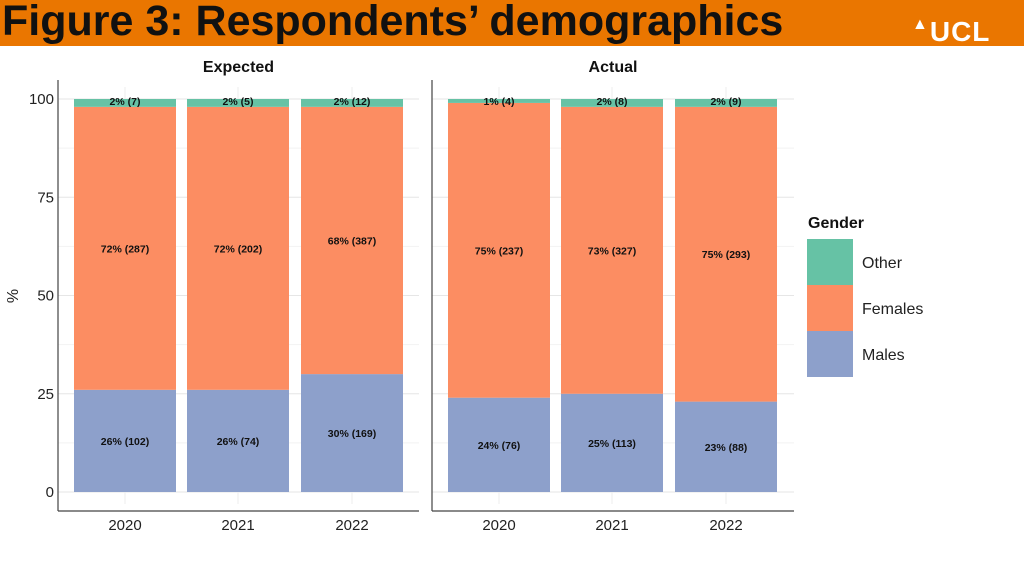 The width and height of the screenshot is (1024, 576). I want to click on y-tick-label: 75, so click(45, 197).